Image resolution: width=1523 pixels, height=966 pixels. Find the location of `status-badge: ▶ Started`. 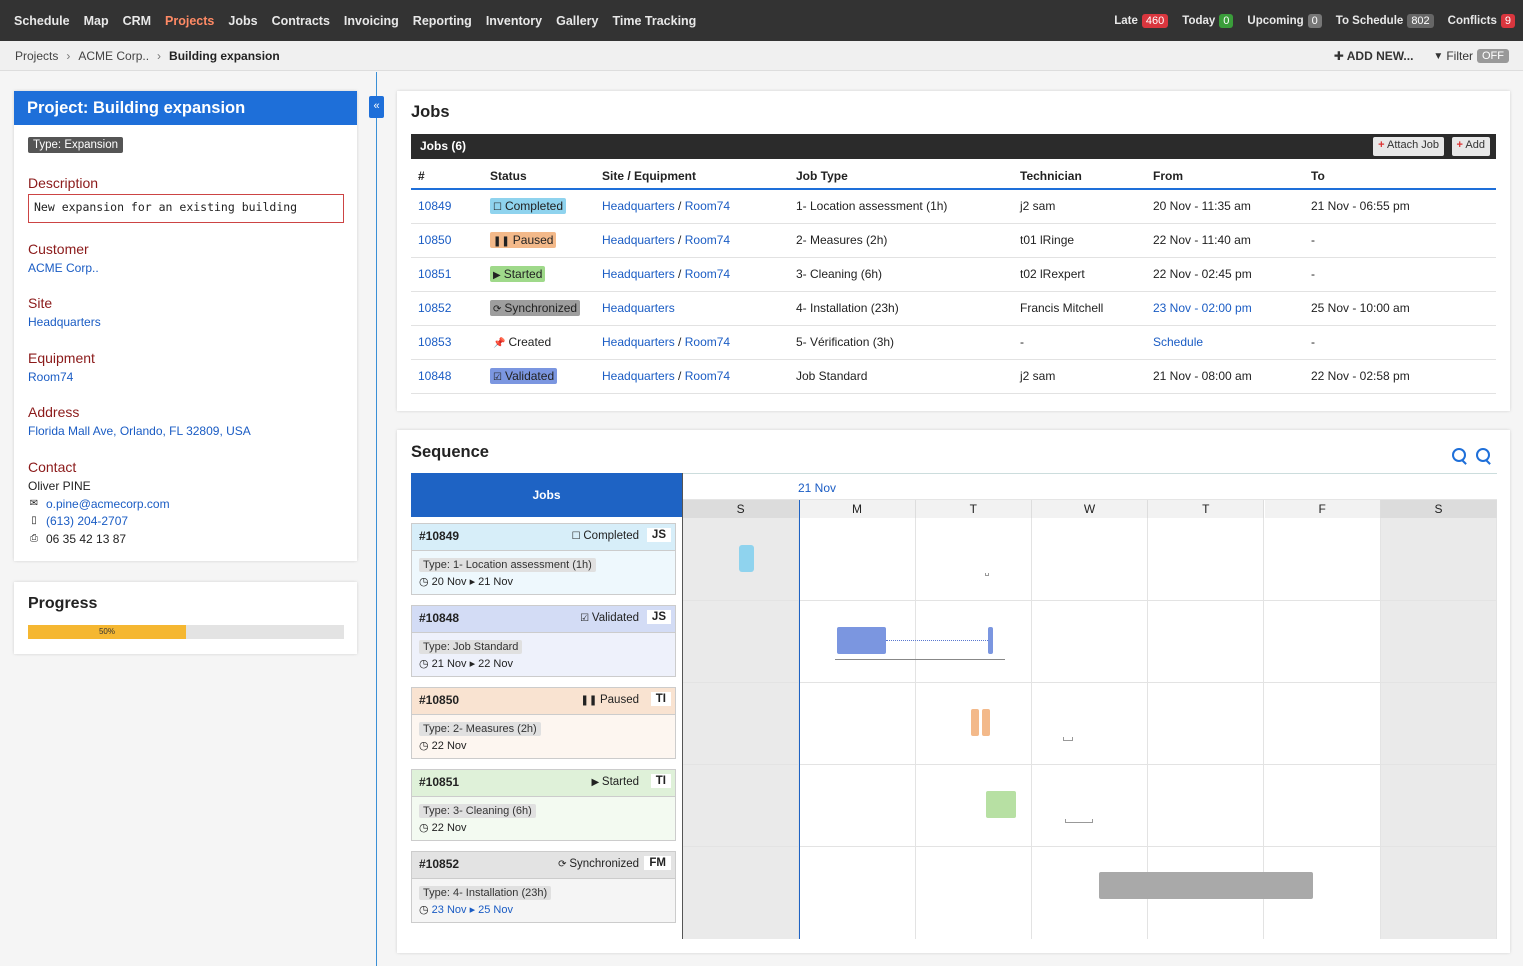

status-badge: ▶ Started is located at coordinates (518, 274).